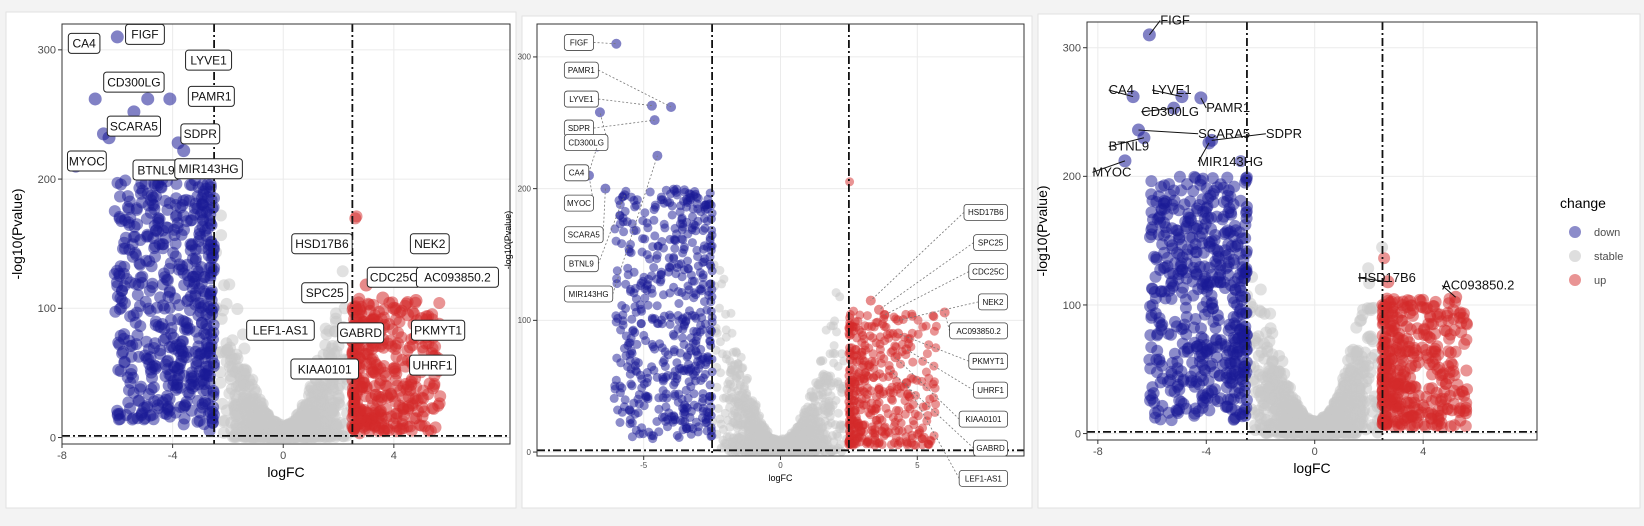  I want to click on p1-label-ca4: CA4, so click(84, 44).